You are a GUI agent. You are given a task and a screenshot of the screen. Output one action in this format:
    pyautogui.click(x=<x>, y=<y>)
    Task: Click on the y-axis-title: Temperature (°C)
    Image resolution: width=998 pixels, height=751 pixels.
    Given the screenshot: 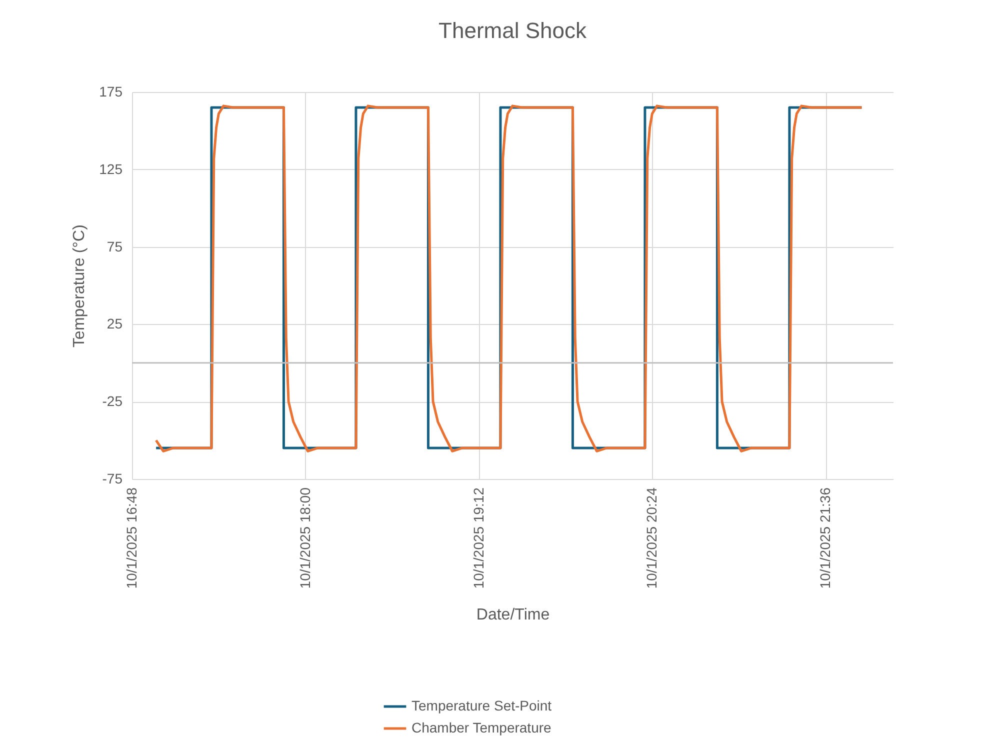 What is the action you would take?
    pyautogui.click(x=79, y=286)
    